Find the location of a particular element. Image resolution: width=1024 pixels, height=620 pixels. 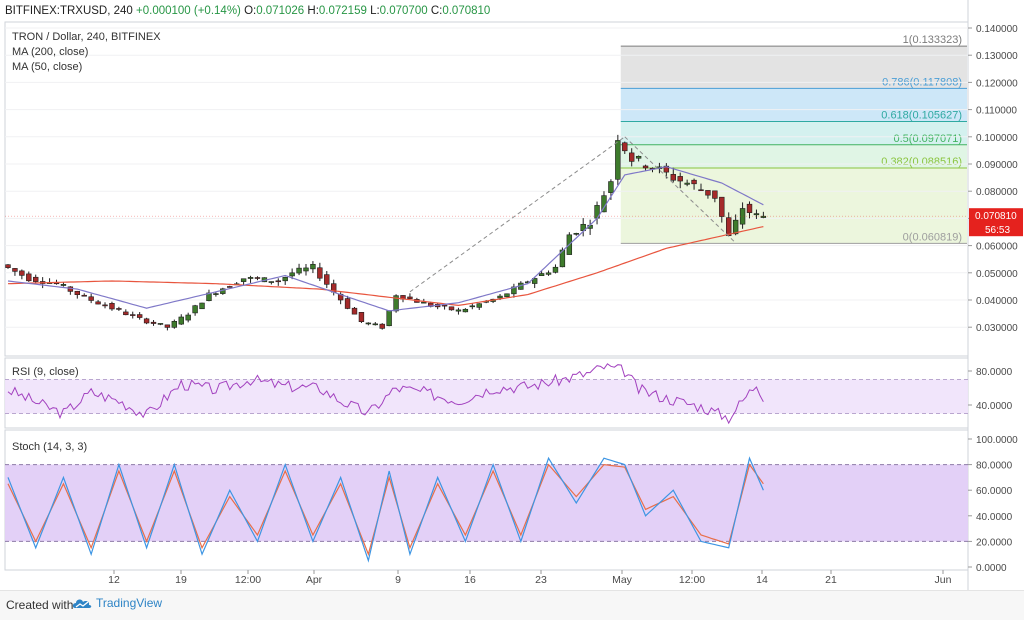

fib-label-0.382: 0.382(0.088516) is located at coordinates (921, 162).